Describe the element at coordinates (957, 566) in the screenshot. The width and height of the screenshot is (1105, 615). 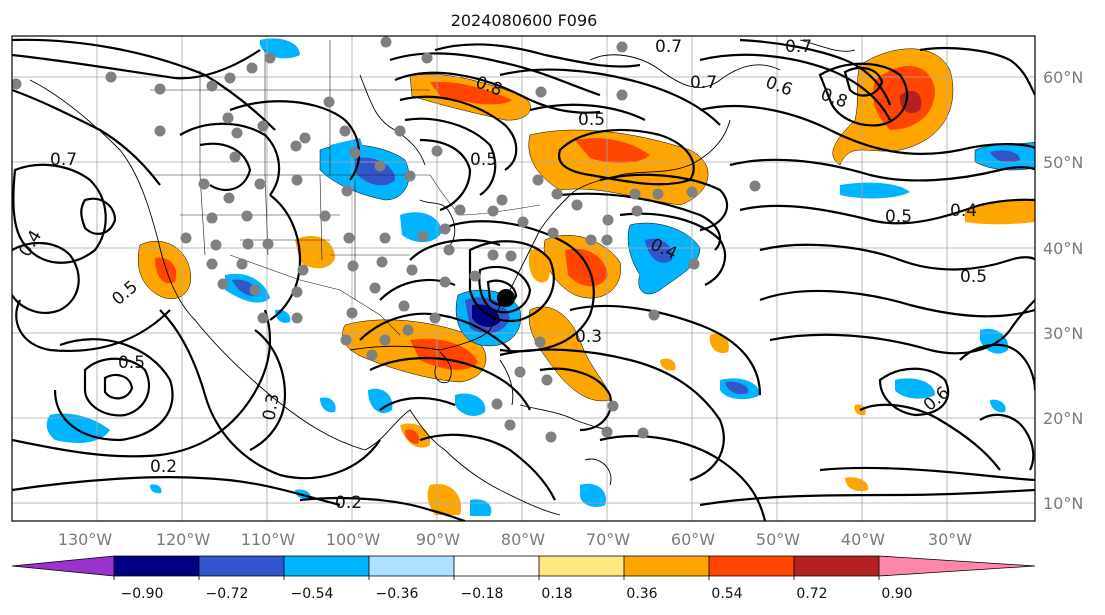
I see `colorbar-extend-high` at that location.